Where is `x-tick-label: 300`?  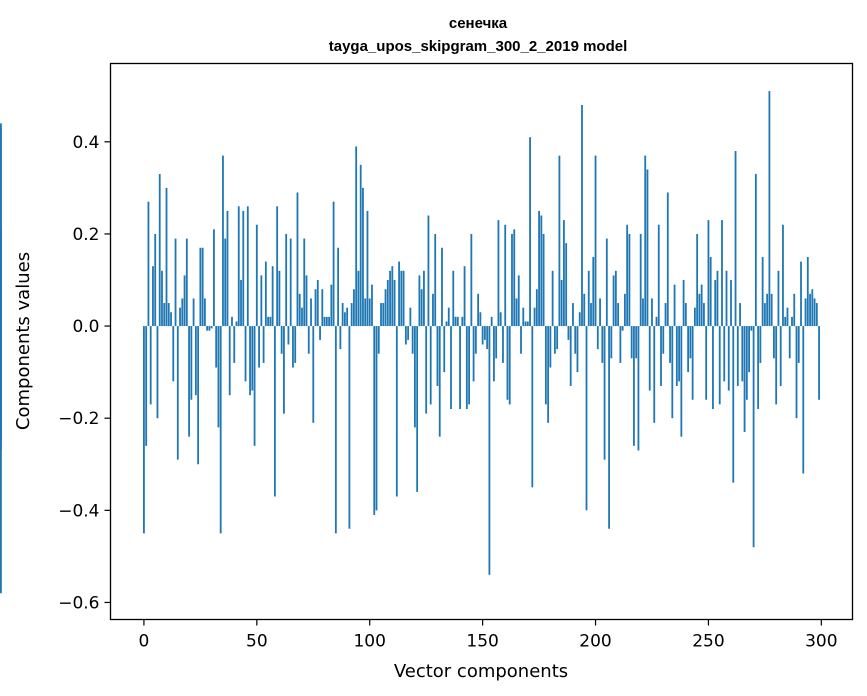 x-tick-label: 300 is located at coordinates (821, 642).